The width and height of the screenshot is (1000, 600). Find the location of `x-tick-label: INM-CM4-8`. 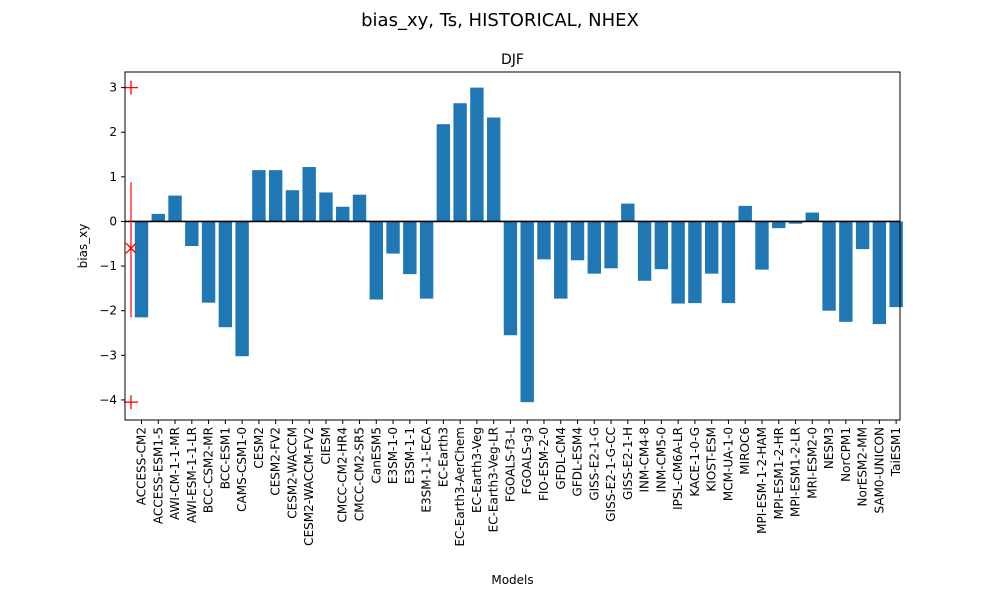

x-tick-label: INM-CM4-8 is located at coordinates (645, 460).